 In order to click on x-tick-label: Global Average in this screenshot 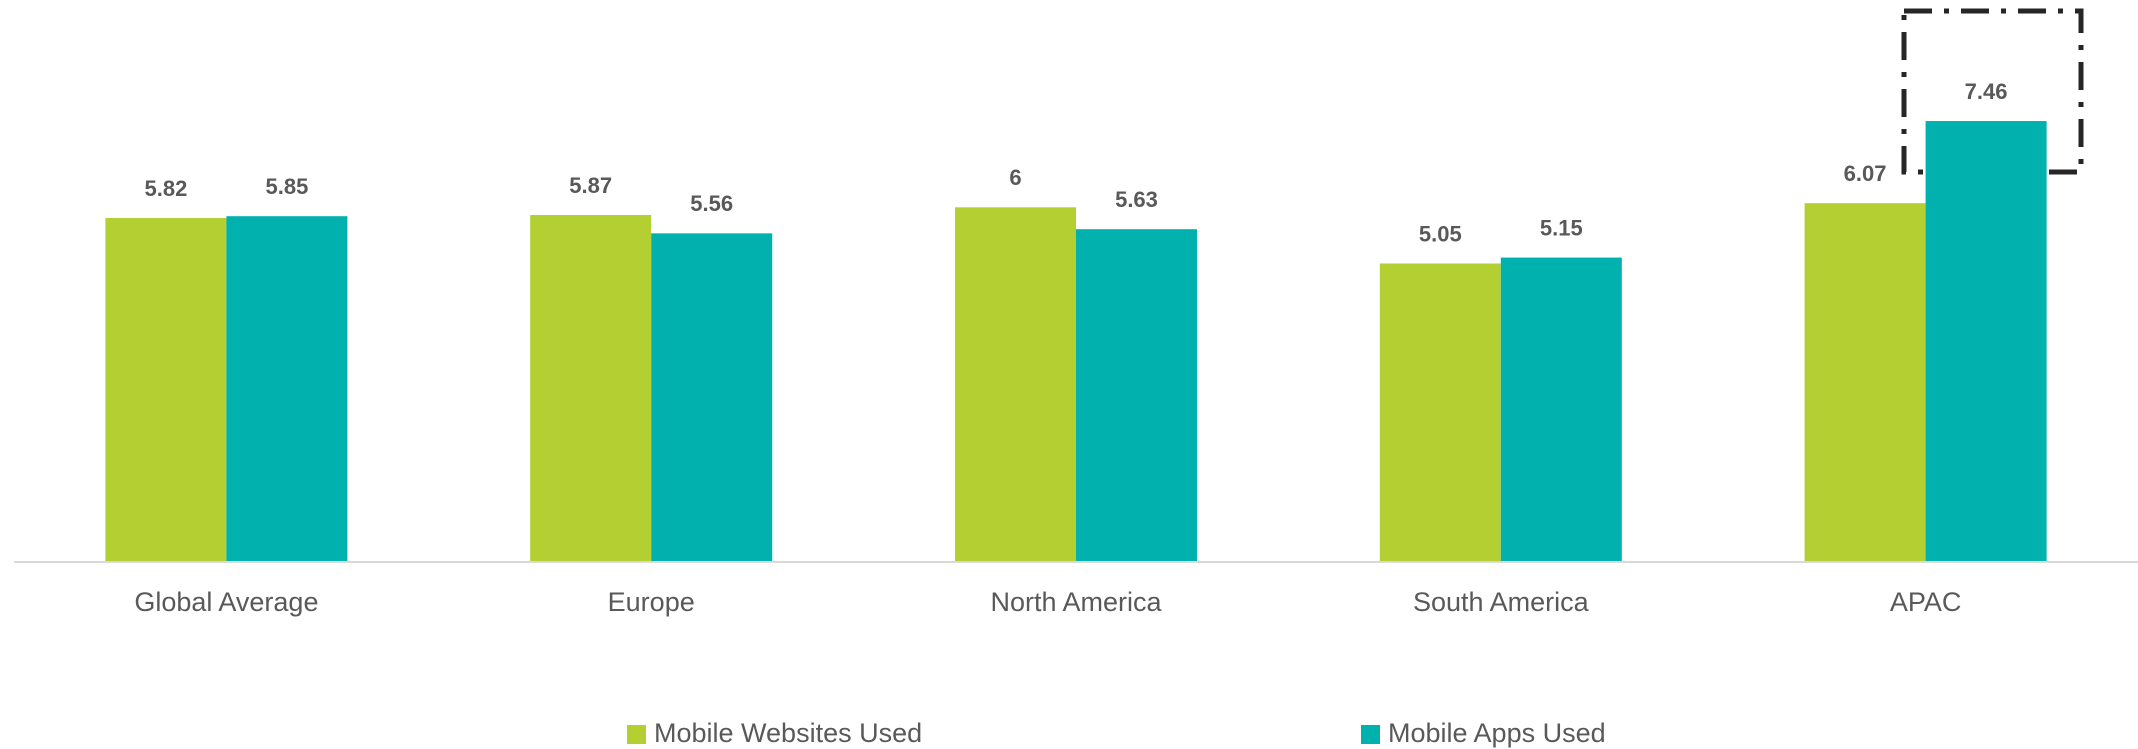, I will do `click(226, 602)`.